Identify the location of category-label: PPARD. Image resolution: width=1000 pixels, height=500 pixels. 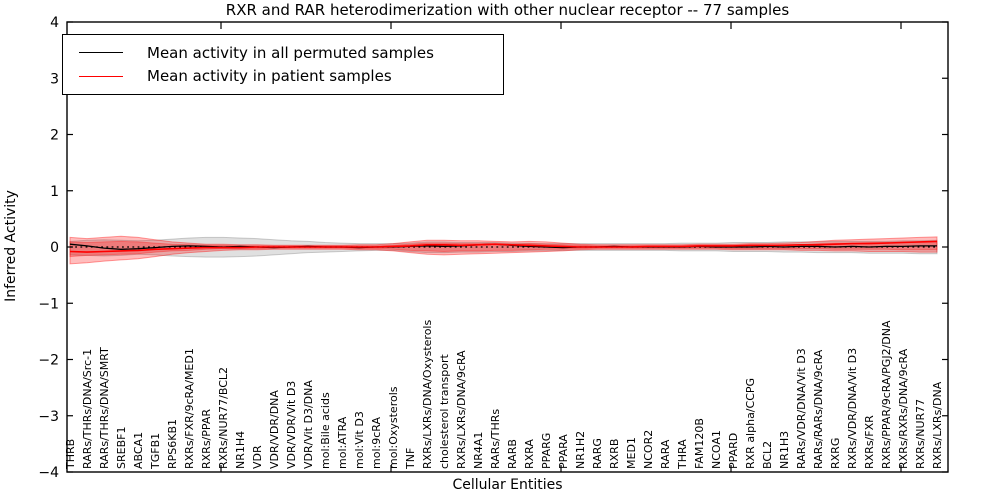
(733, 451).